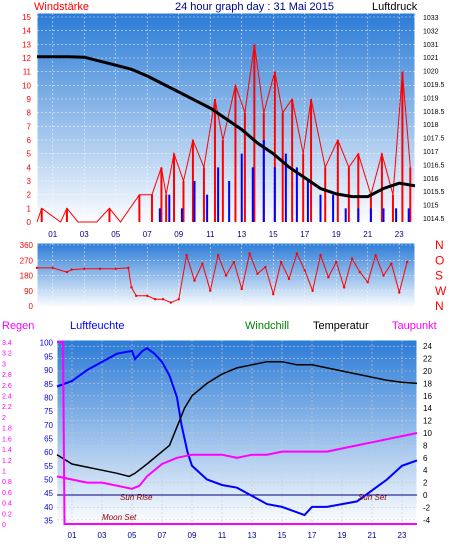 The image size is (470, 560). Describe the element at coordinates (431, 18) in the screenshot. I see `pressure-tick-label: 1033` at that location.